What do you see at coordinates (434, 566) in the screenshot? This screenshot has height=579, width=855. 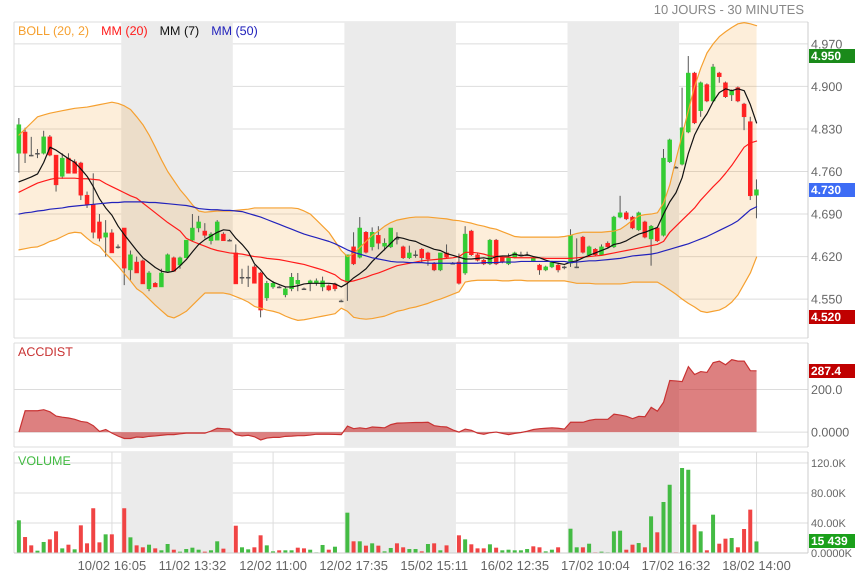 I see `x-tick-label: 15/02 15:11` at bounding box center [434, 566].